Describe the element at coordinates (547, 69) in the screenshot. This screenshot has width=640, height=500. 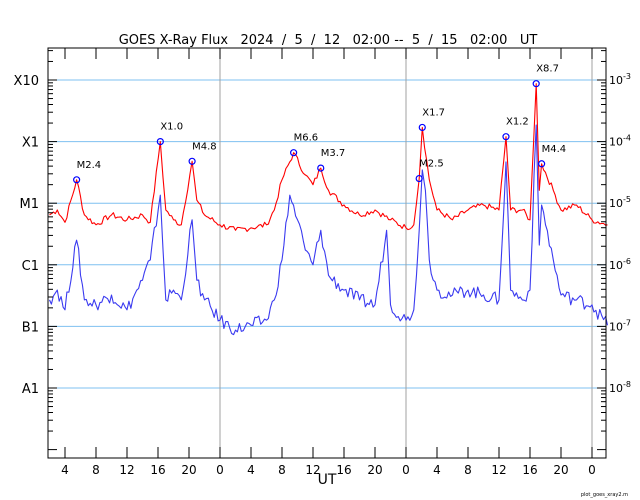
I see `flare-label: X8.7` at that location.